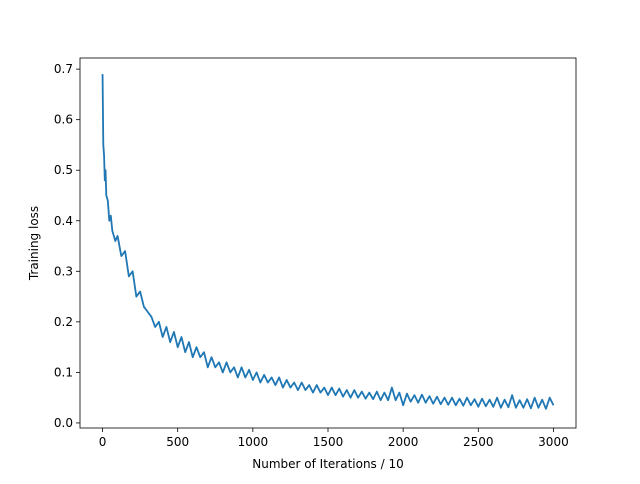 Image resolution: width=640 pixels, height=484 pixels. I want to click on y-tick-label: 0.7, so click(63, 69).